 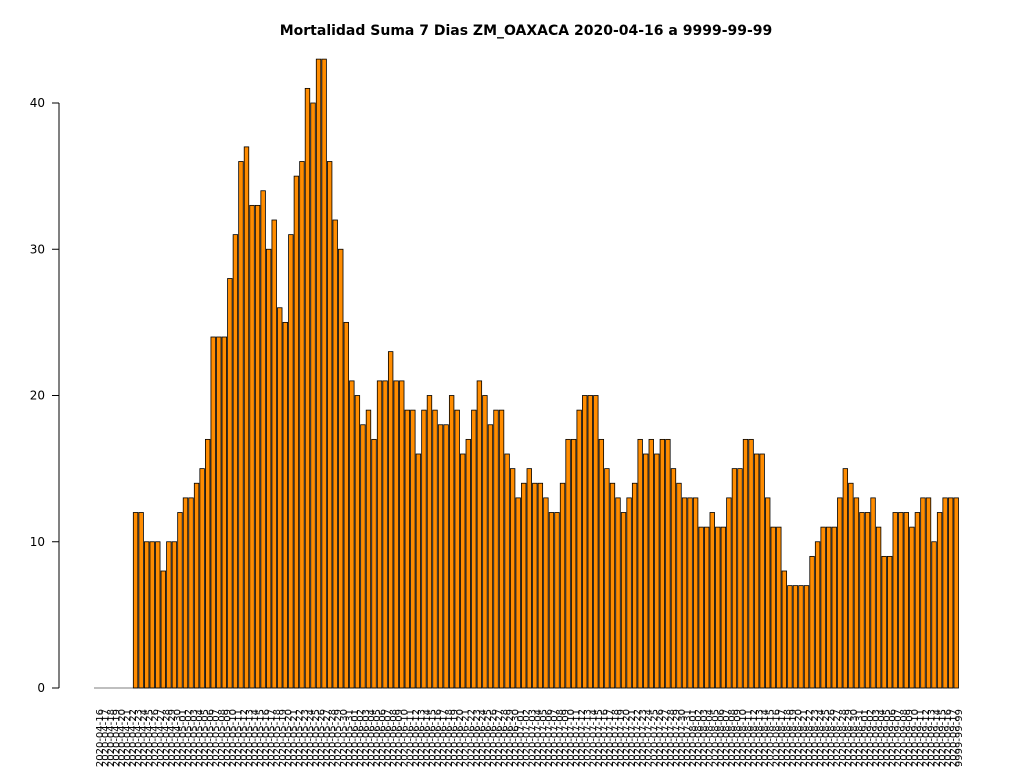 What do you see at coordinates (410, 738) in the screenshot?
I see `x-tick-label: 2020-06-11` at bounding box center [410, 738].